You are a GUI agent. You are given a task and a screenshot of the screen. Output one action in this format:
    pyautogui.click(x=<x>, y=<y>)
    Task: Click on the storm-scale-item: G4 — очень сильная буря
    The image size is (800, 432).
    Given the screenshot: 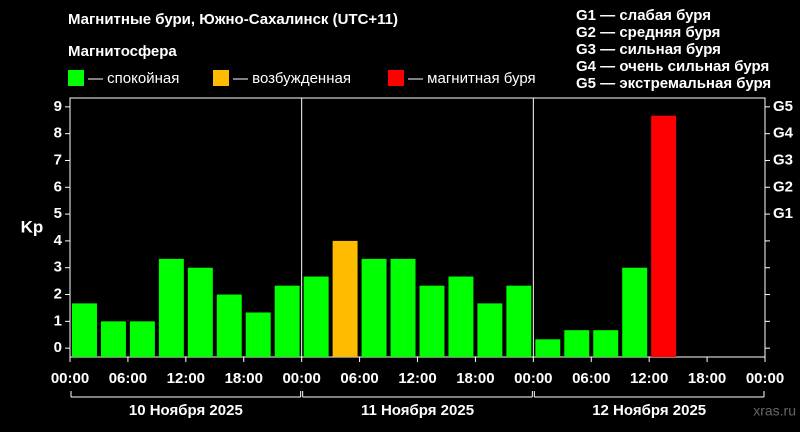 What is the action you would take?
    pyautogui.click(x=672, y=66)
    